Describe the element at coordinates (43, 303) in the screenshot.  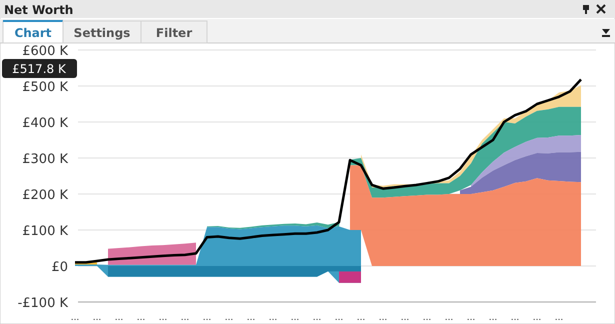
I see `y-tick-label: -£100 K` at that location.